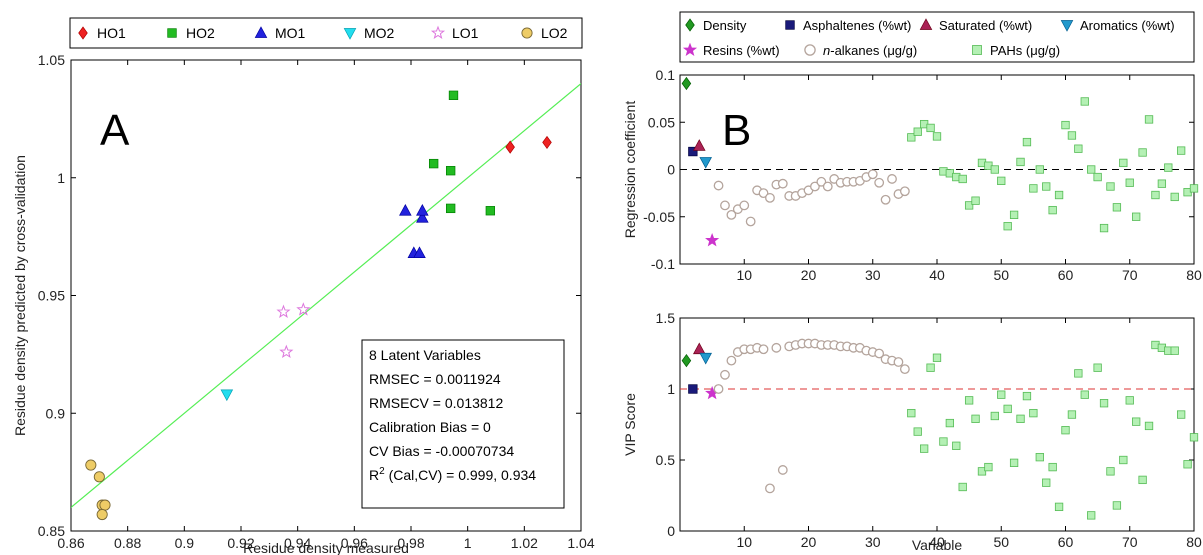 This screenshot has height=555, width=1203. What do you see at coordinates (705, 358) in the screenshot?
I see `point-aromatics-wt` at bounding box center [705, 358].